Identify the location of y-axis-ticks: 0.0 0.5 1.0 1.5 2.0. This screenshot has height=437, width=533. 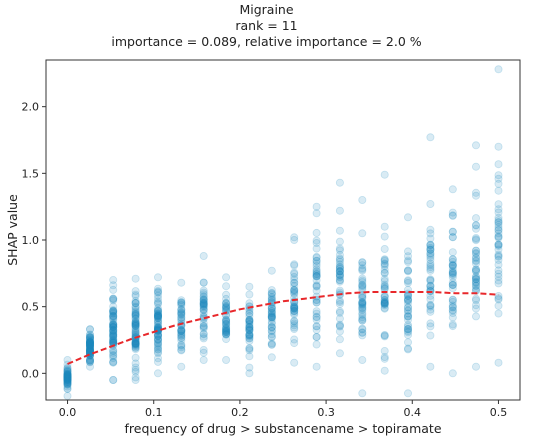
(34, 240).